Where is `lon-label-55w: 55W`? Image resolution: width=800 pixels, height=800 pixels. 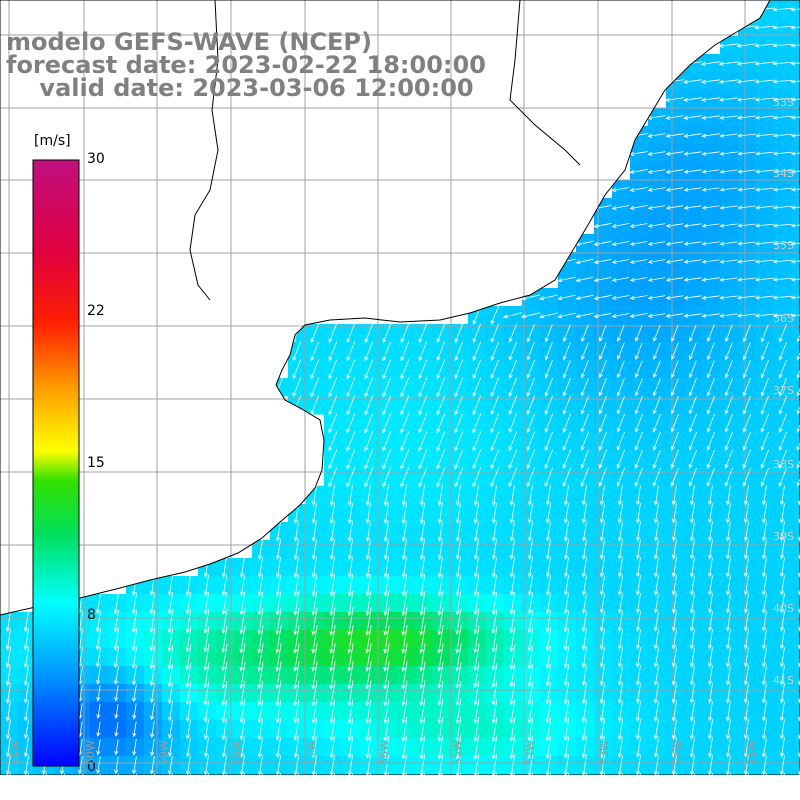
lon-label-55w: 55W is located at coordinates (457, 752).